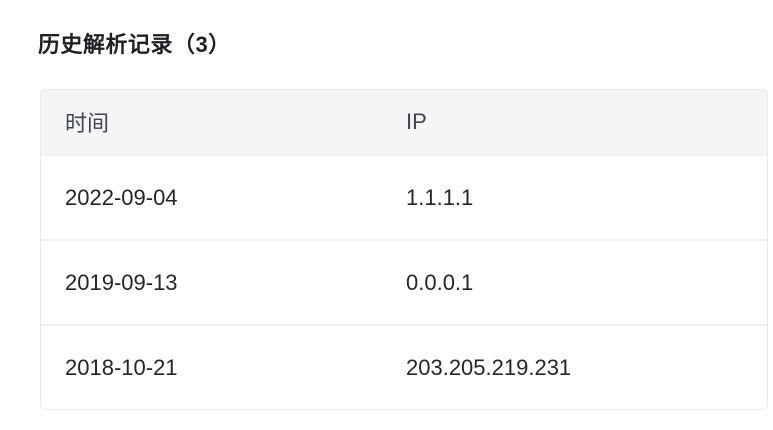  I want to click on cell-ip: 1.1.1.1, so click(440, 197).